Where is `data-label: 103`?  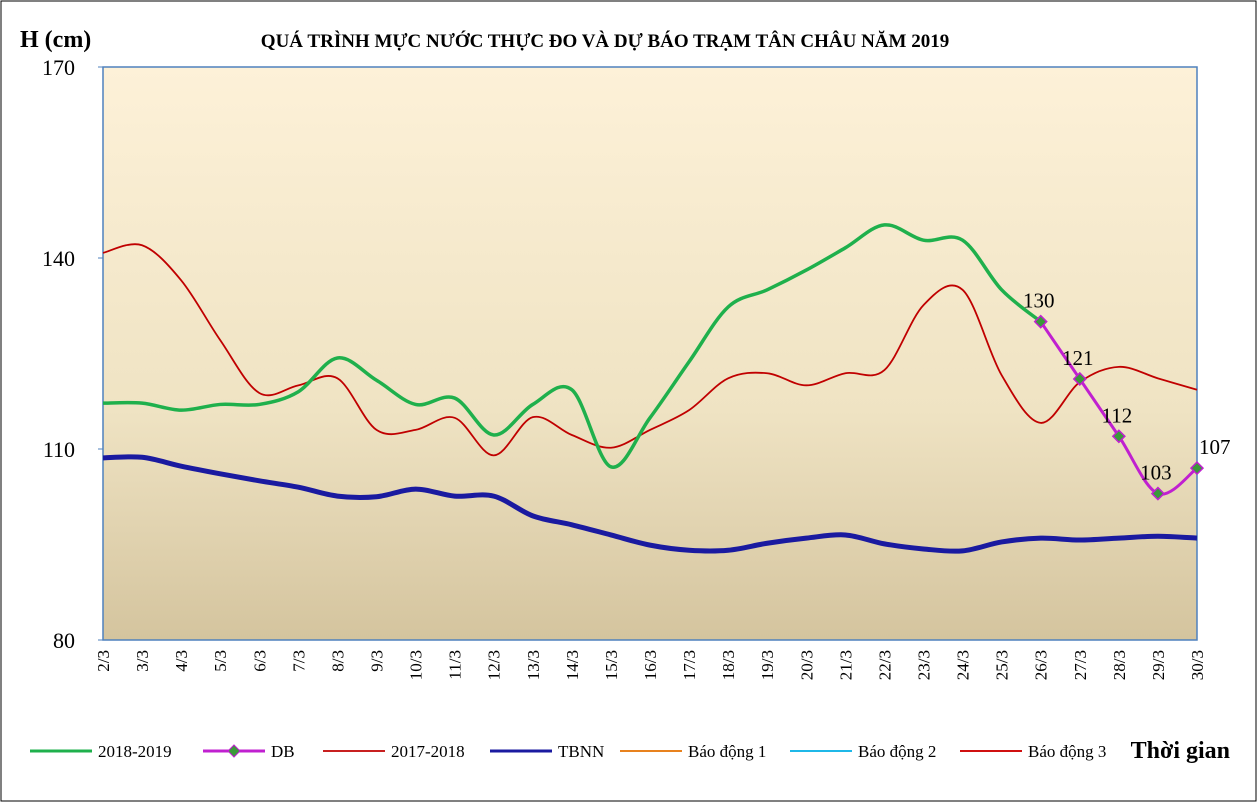 data-label: 103 is located at coordinates (1156, 473).